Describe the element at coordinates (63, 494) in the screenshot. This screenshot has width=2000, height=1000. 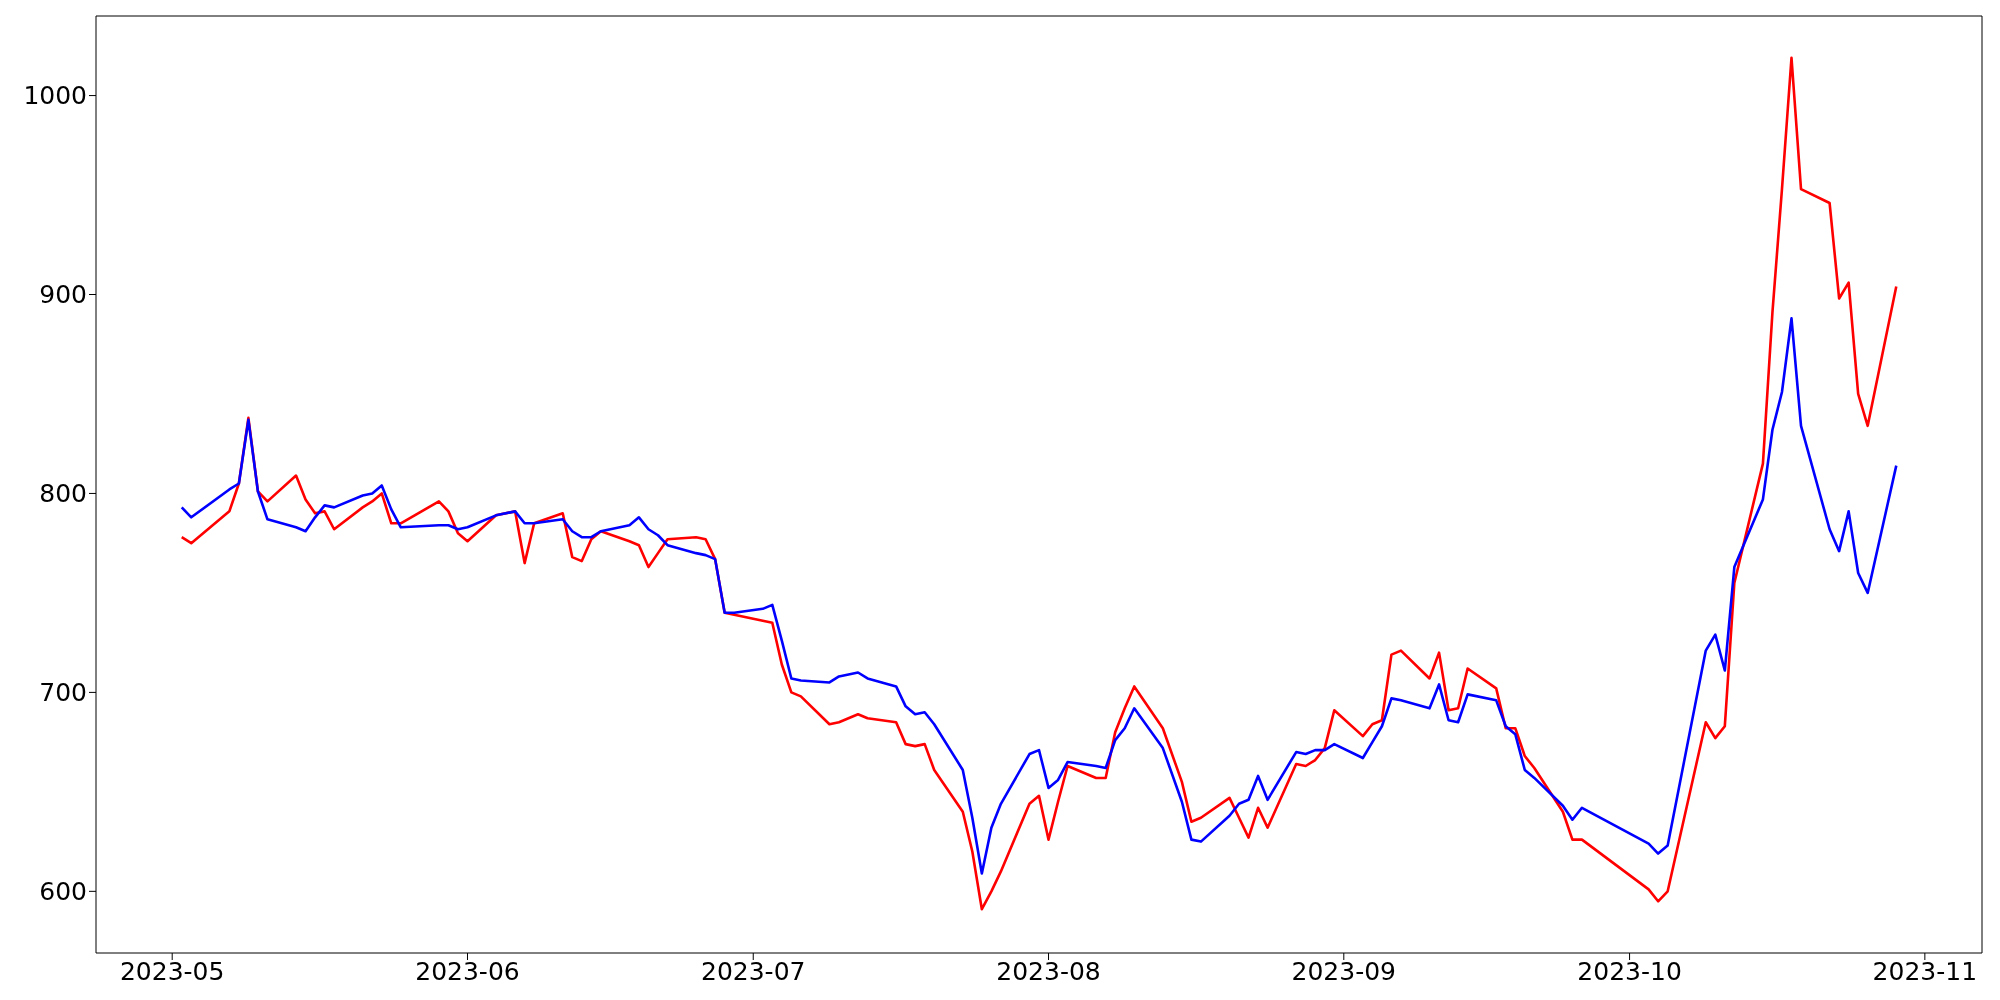
I see `y-tick-label: 800` at that location.